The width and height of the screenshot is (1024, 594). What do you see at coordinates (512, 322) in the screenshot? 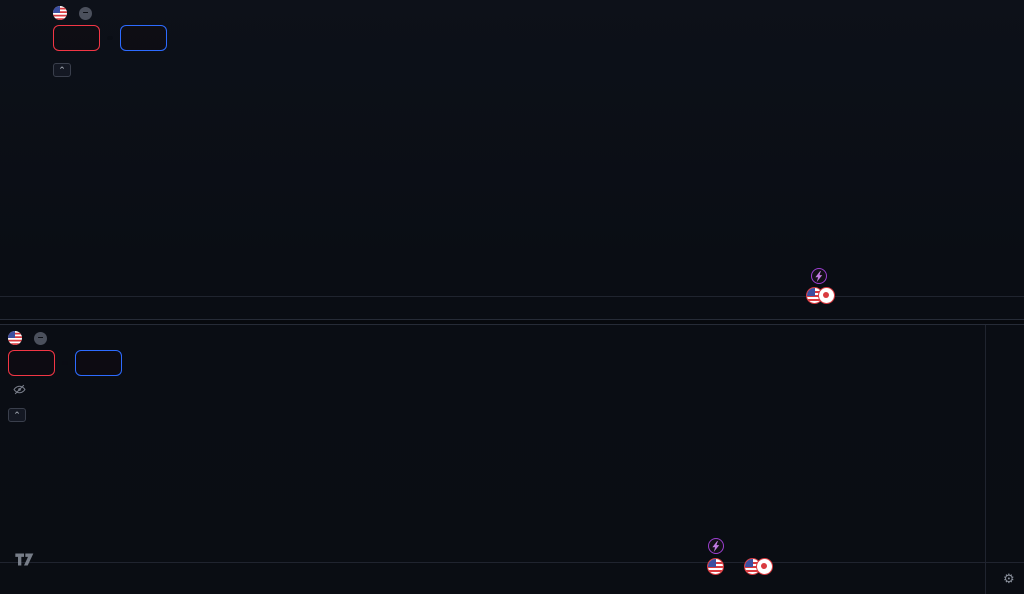
I see `panel-divider` at bounding box center [512, 322].